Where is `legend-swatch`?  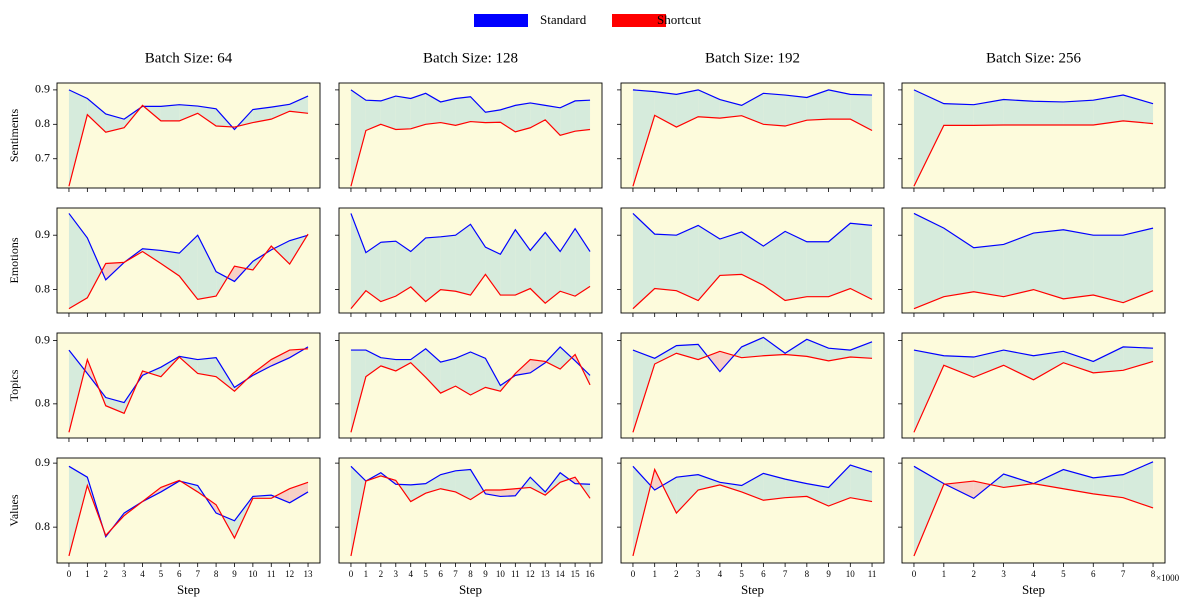
legend-swatch is located at coordinates (501, 20).